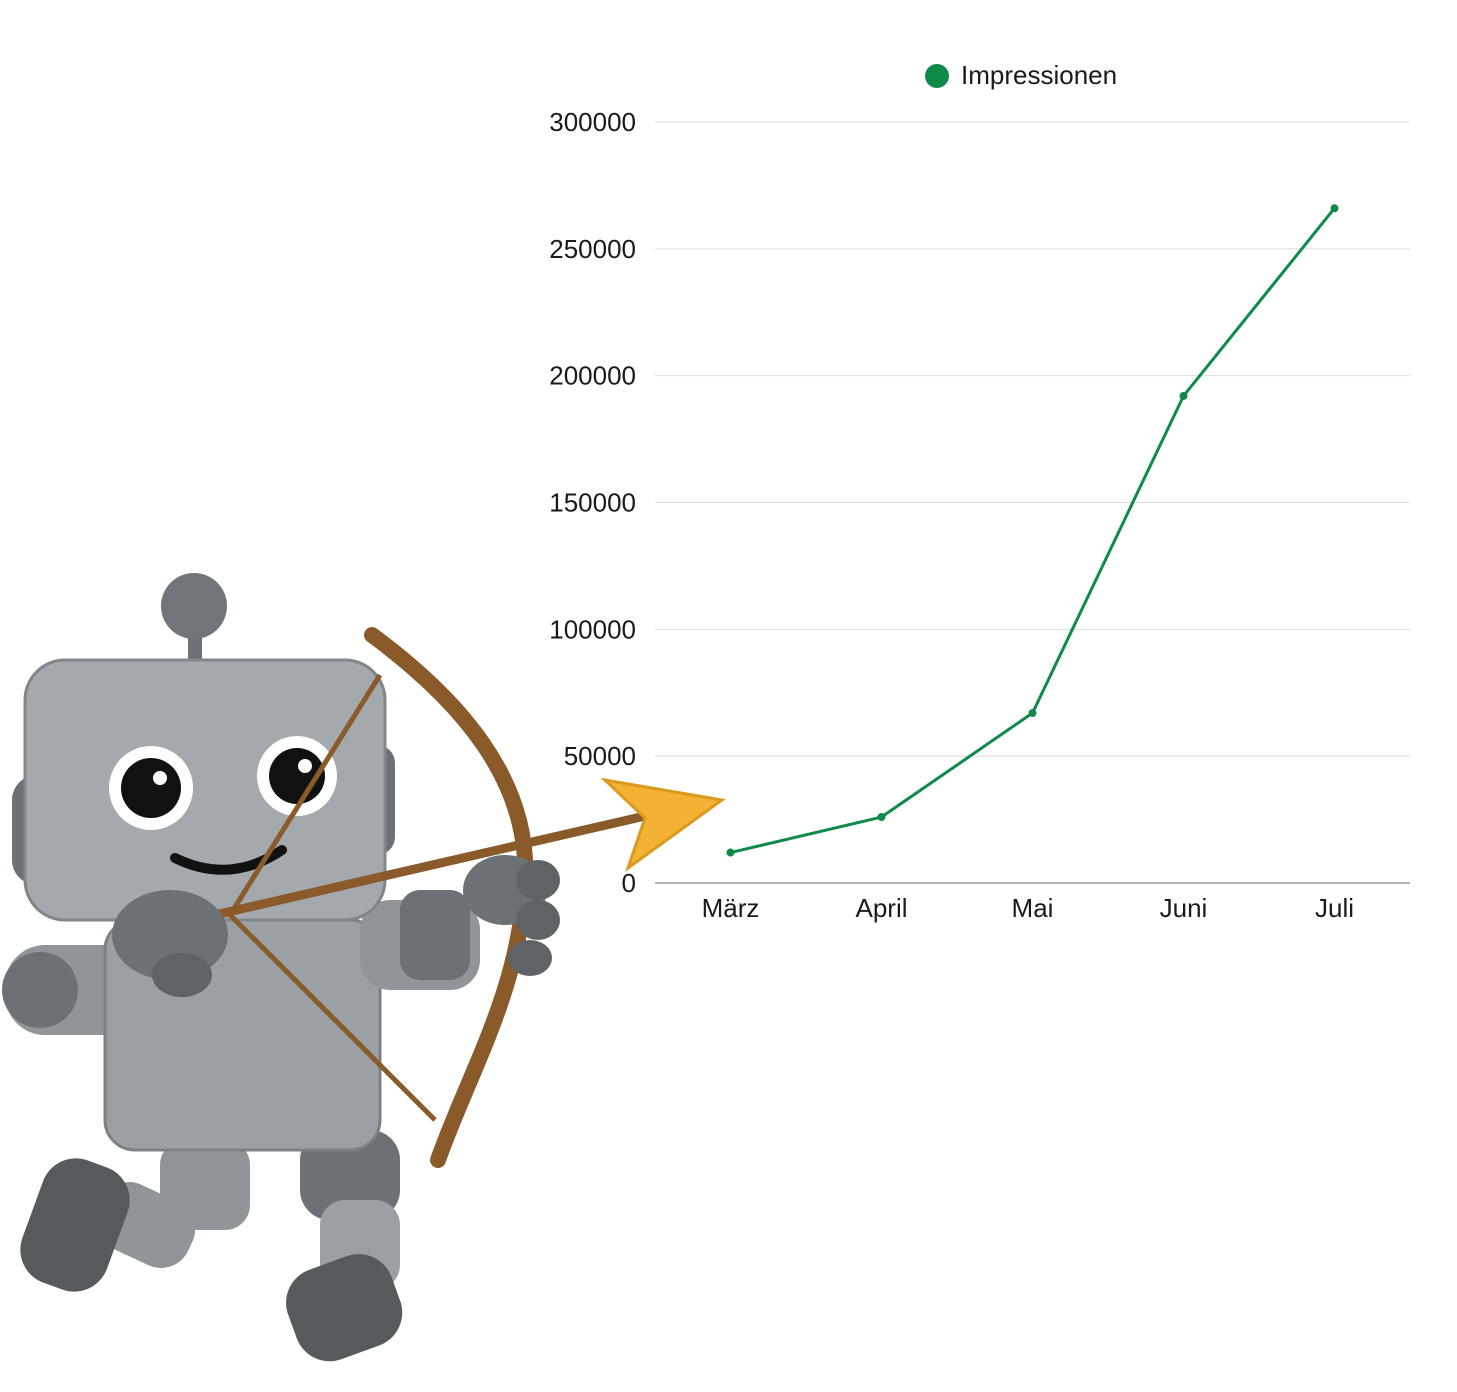 The image size is (1457, 1392). I want to click on x-axis: März April Mai Juni Juli, so click(1032, 903).